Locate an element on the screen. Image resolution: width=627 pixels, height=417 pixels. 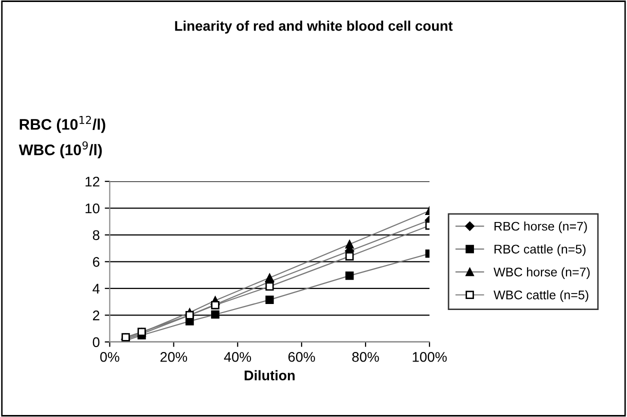
x-tick-label: 80% is located at coordinates (365, 357).